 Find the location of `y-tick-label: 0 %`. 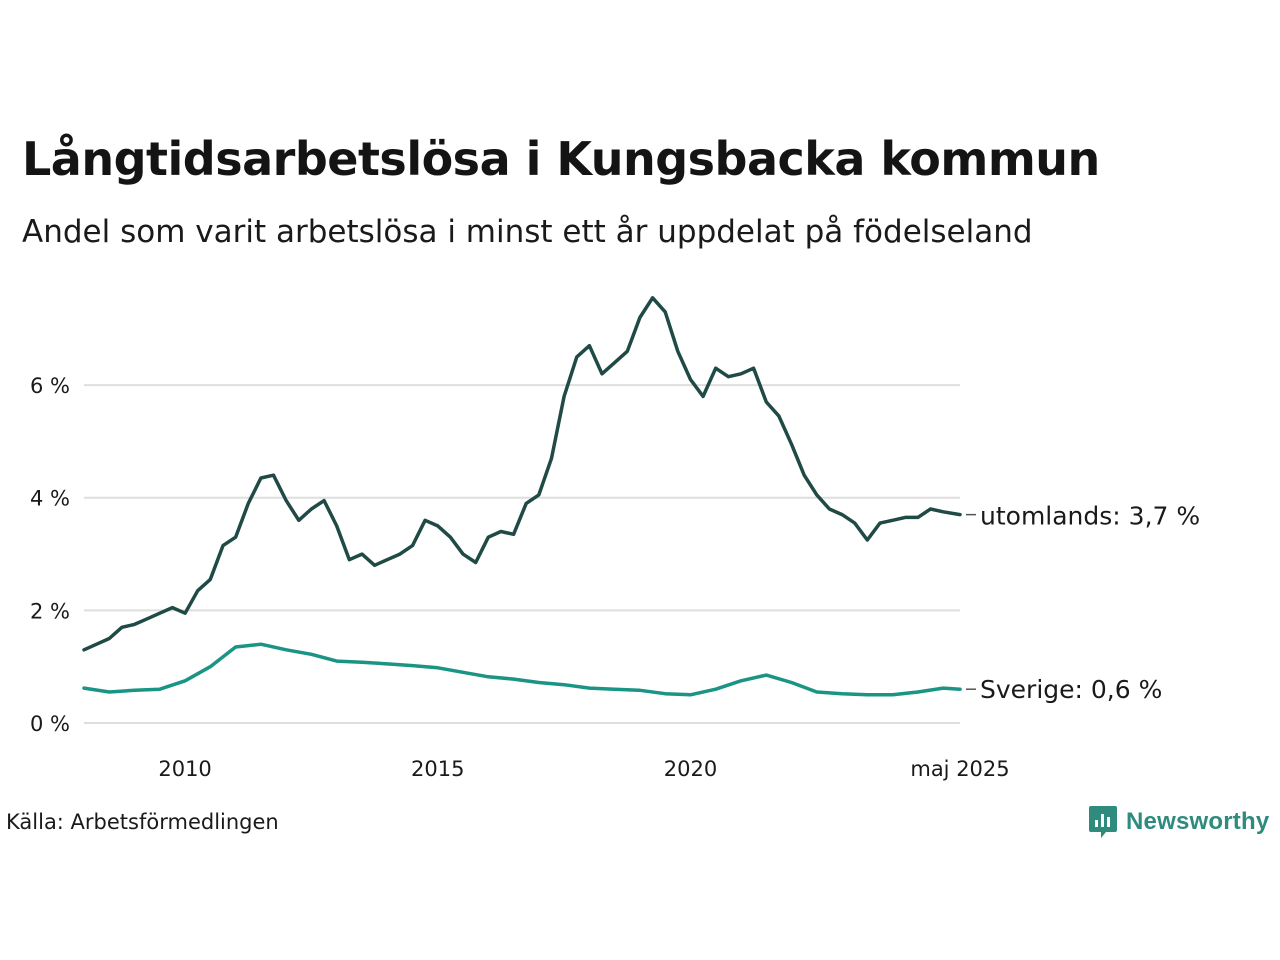

y-tick-label: 0 % is located at coordinates (50, 724).